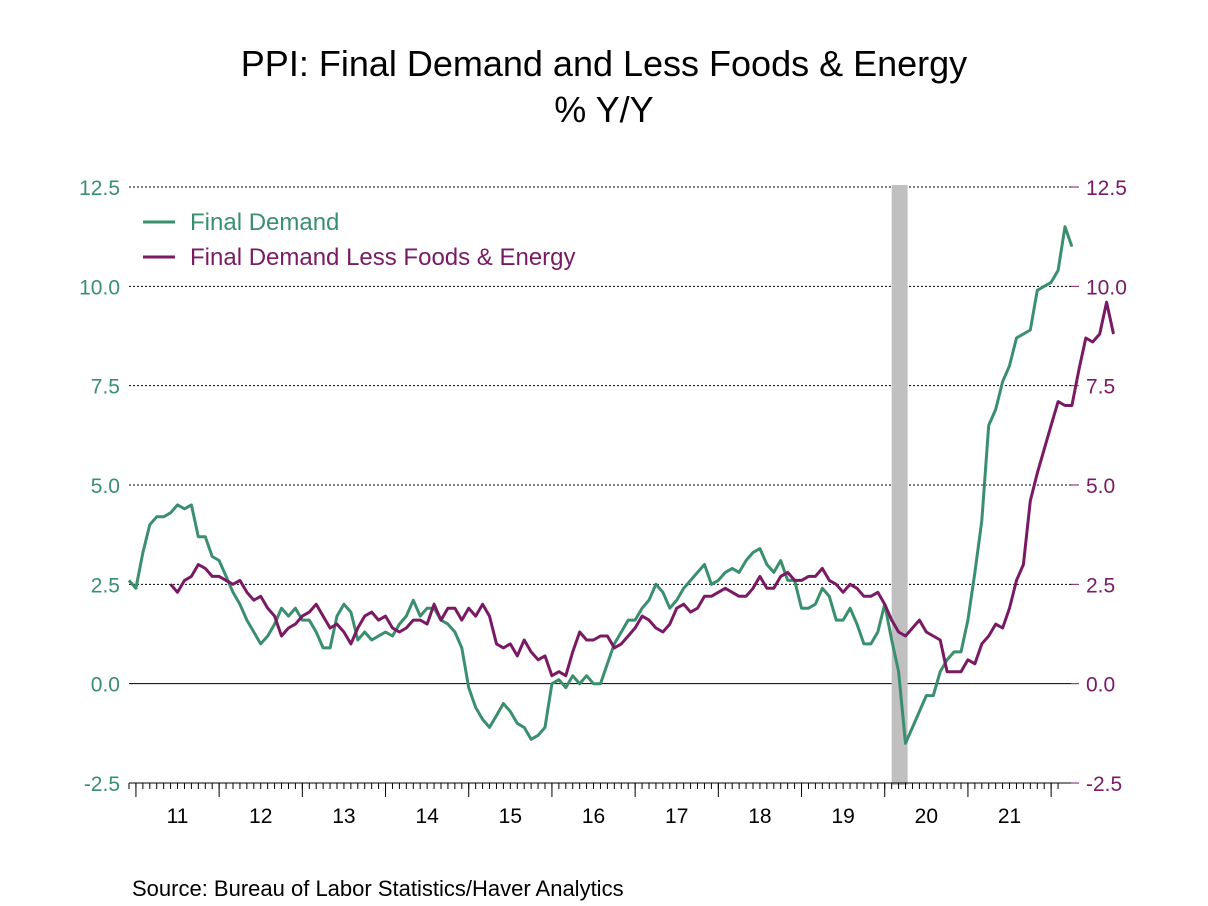 The height and width of the screenshot is (906, 1208). I want to click on y-tick-label-left: 2.5, so click(105, 585).